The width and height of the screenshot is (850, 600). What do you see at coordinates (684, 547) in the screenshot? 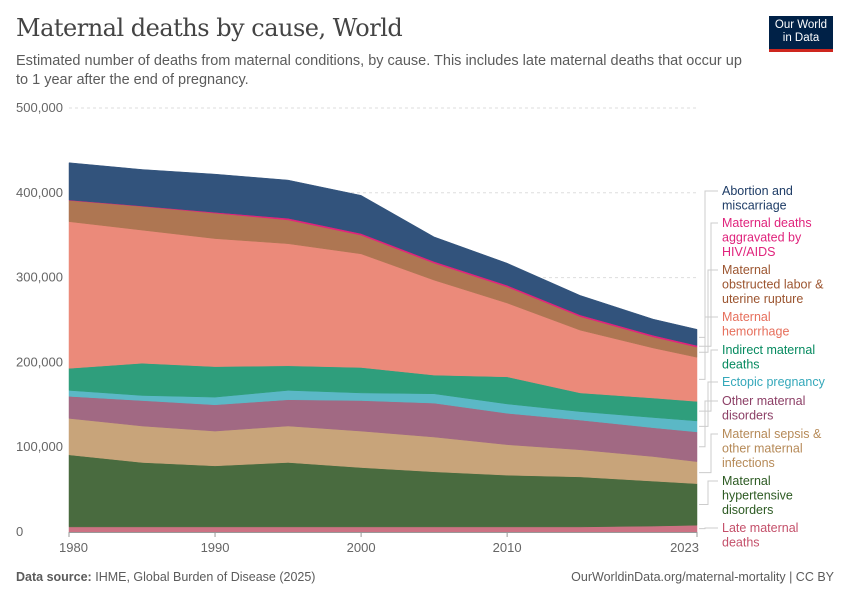
I see `x-tick-label: 2023` at bounding box center [684, 547].